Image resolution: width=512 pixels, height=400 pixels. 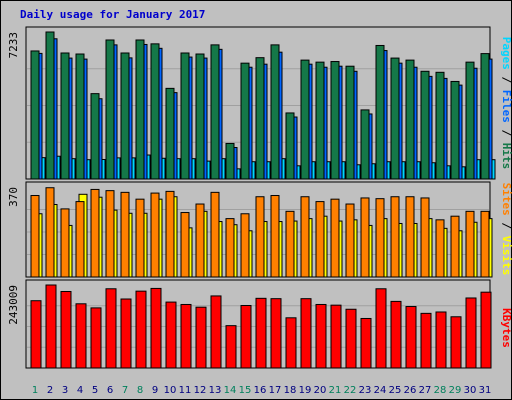 I want to click on pages-files-hits-legend: Pages / Files / Hits, so click(x=506, y=103).